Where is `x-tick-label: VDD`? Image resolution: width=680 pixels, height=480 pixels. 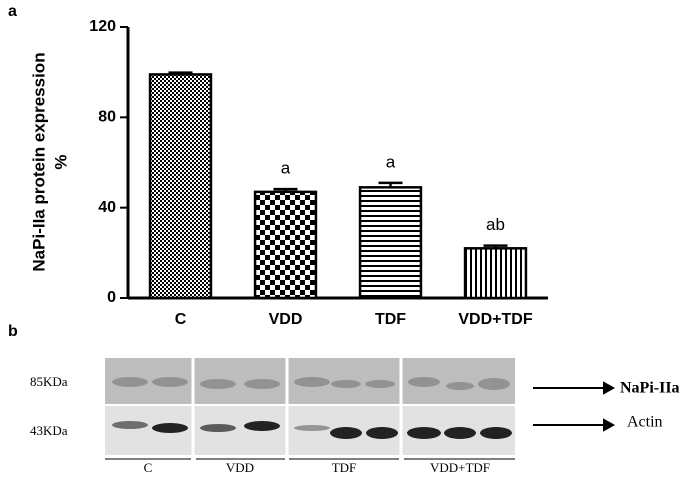 x-tick-label: VDD is located at coordinates (286, 319).